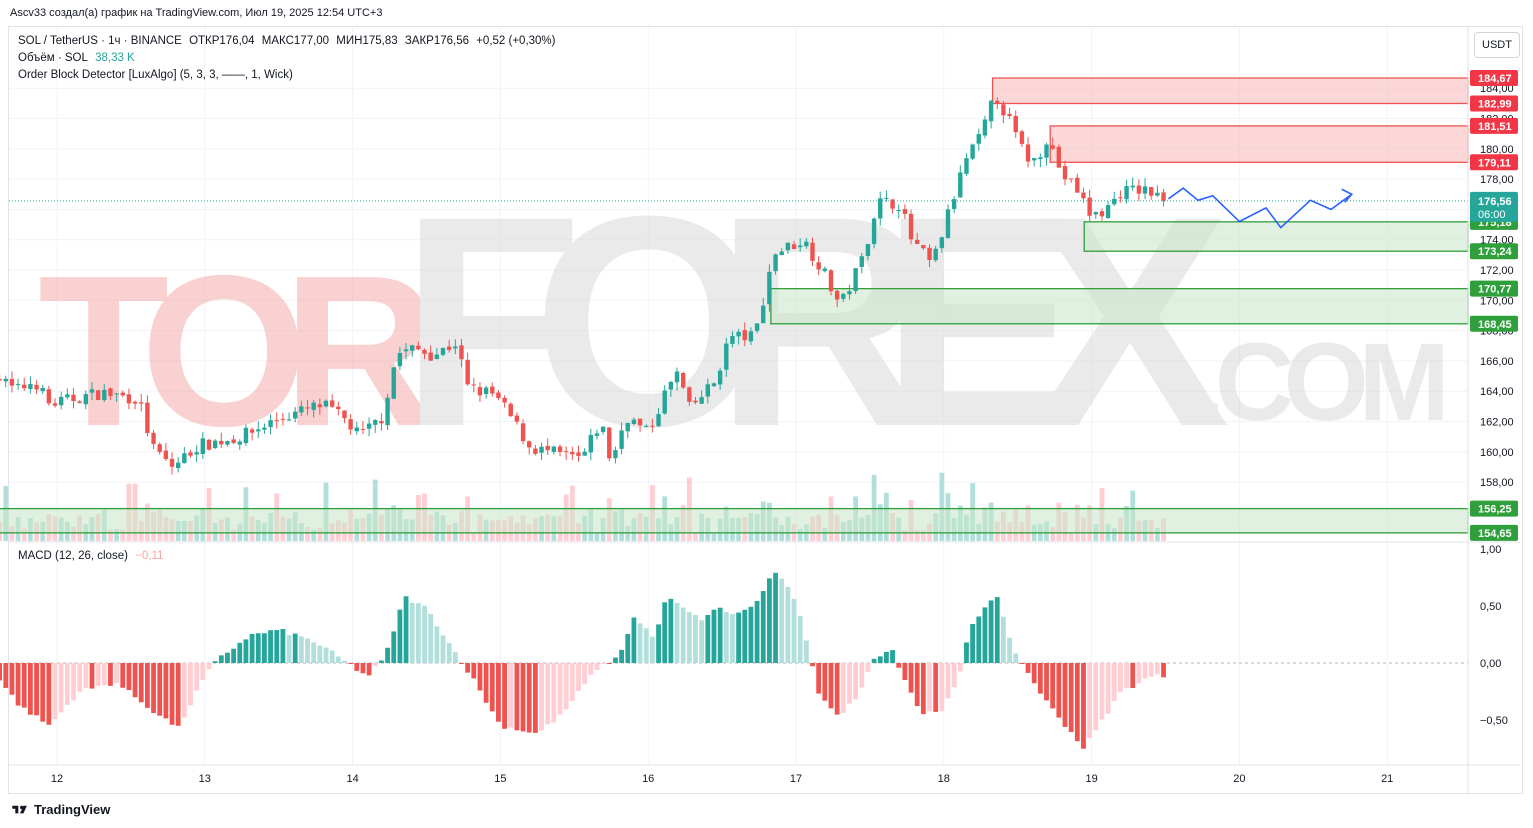 Image resolution: width=1533 pixels, height=828 pixels. What do you see at coordinates (19, 809) in the screenshot?
I see `tradingview-logo-icon` at bounding box center [19, 809].